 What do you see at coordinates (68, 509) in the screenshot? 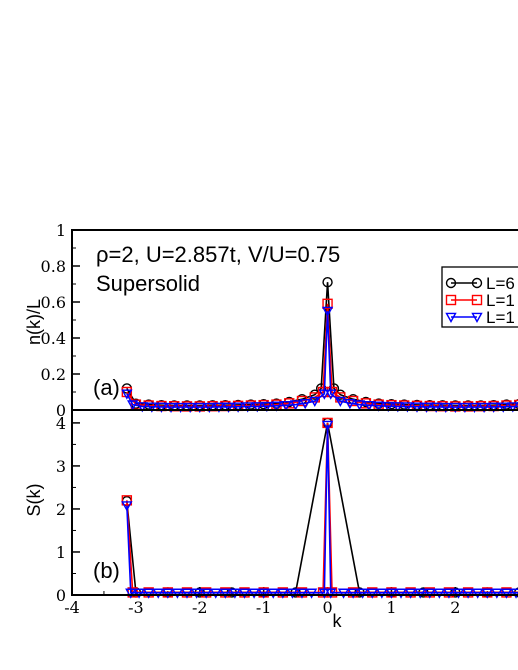
I see `panel-b-yticks: 0 1 2 3 4` at bounding box center [68, 509].